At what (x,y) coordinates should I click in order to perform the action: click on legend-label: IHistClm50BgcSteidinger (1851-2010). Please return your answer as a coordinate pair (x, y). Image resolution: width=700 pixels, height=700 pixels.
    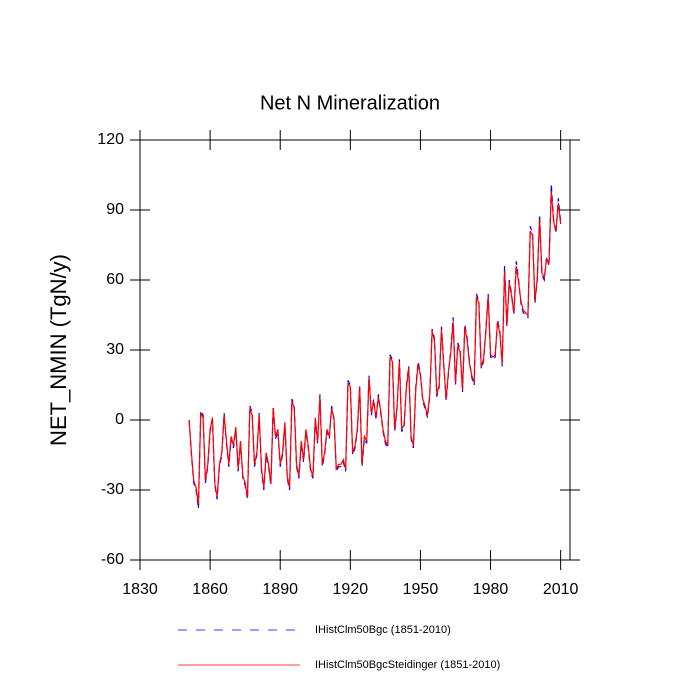
    Looking at the image, I should click on (407, 665).